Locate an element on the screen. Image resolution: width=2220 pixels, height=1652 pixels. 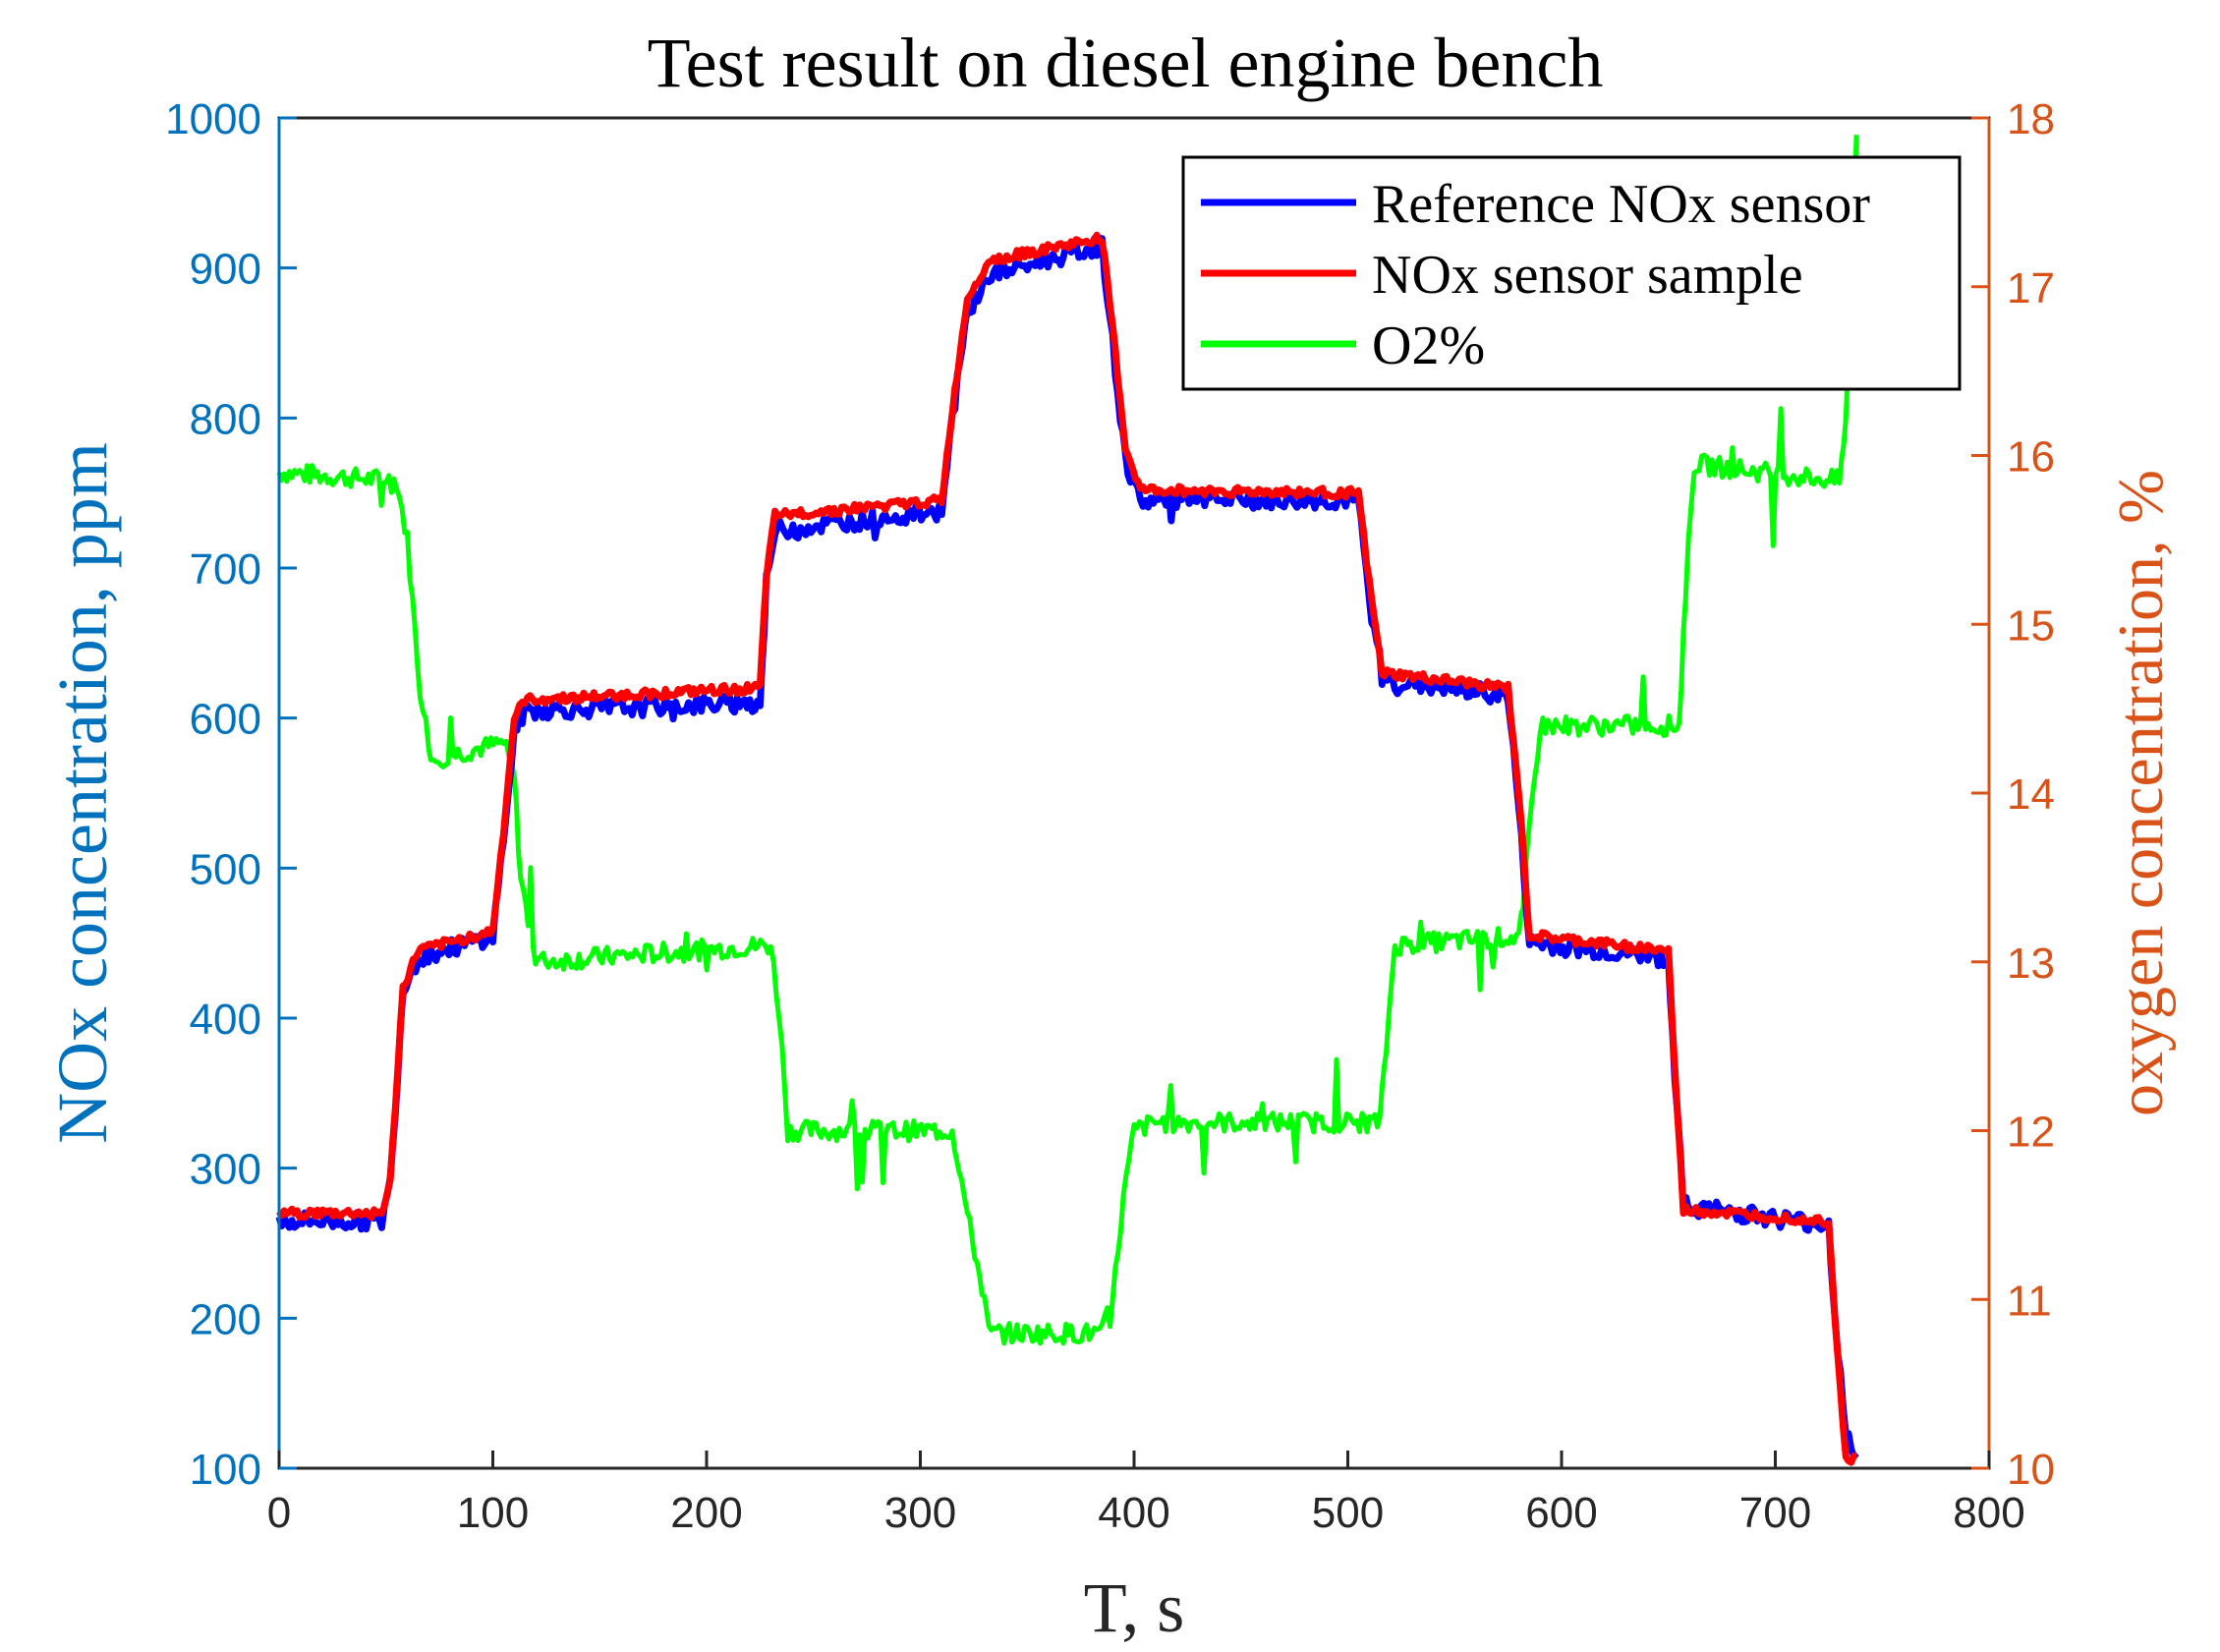
y-left-tick-label: 1000 is located at coordinates (213, 119).